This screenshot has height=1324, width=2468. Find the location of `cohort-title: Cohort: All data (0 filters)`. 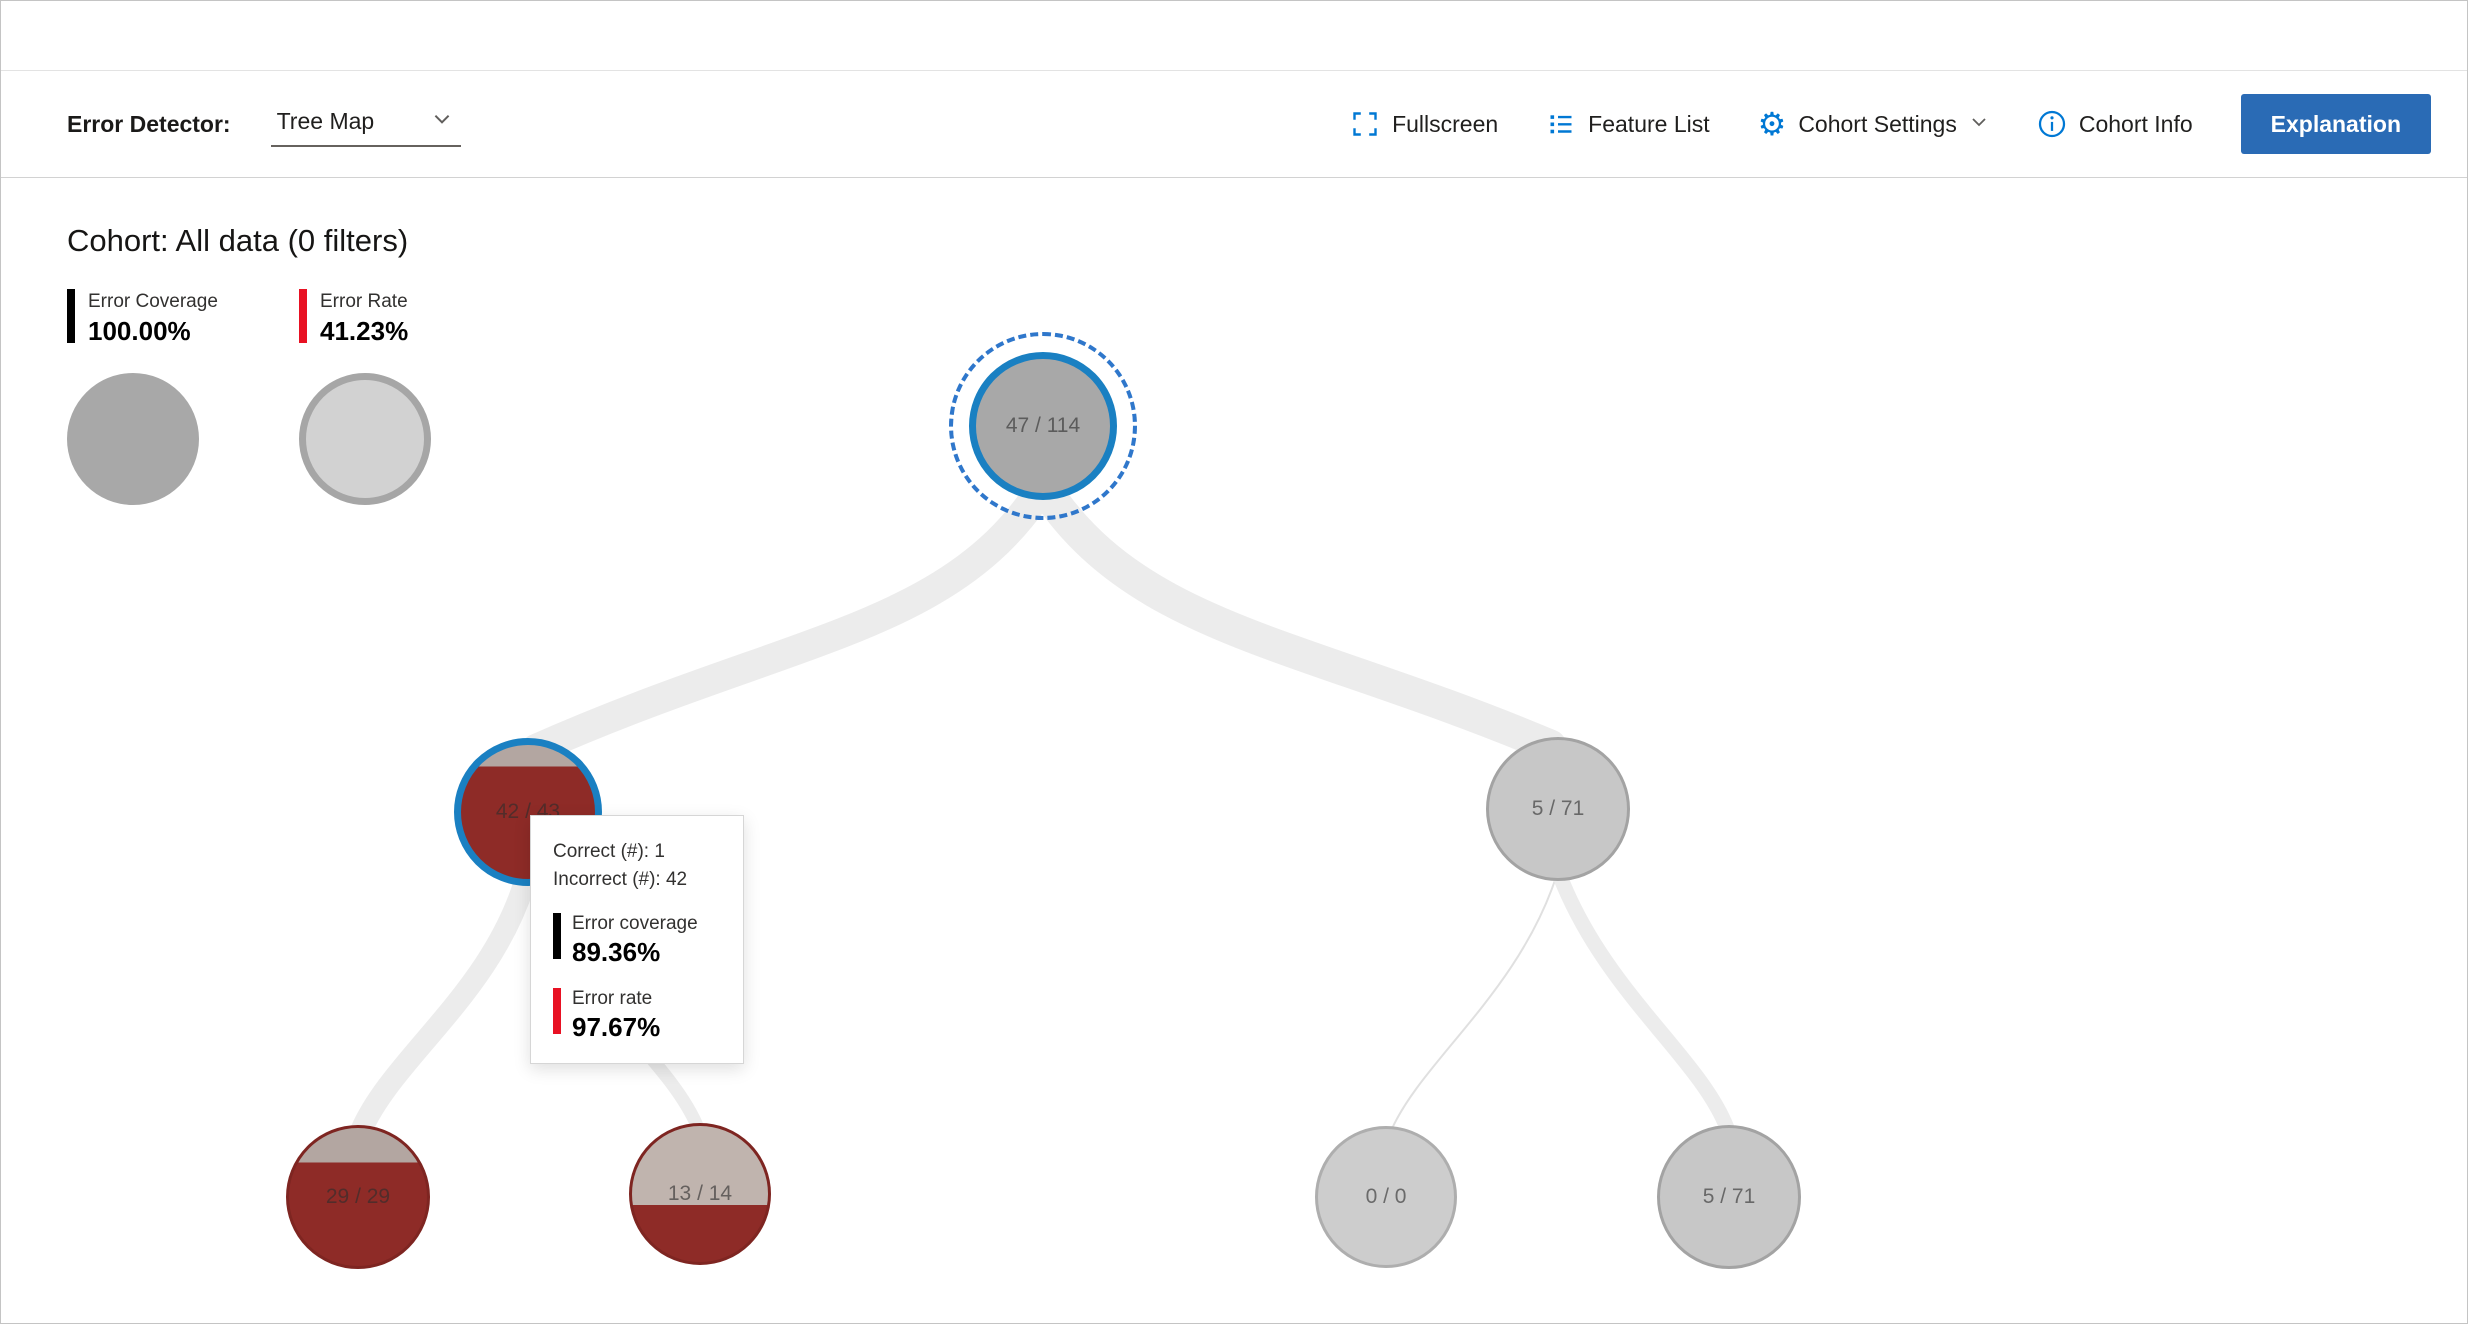

cohort-title: Cohort: All data (0 filters) is located at coordinates (238, 240).